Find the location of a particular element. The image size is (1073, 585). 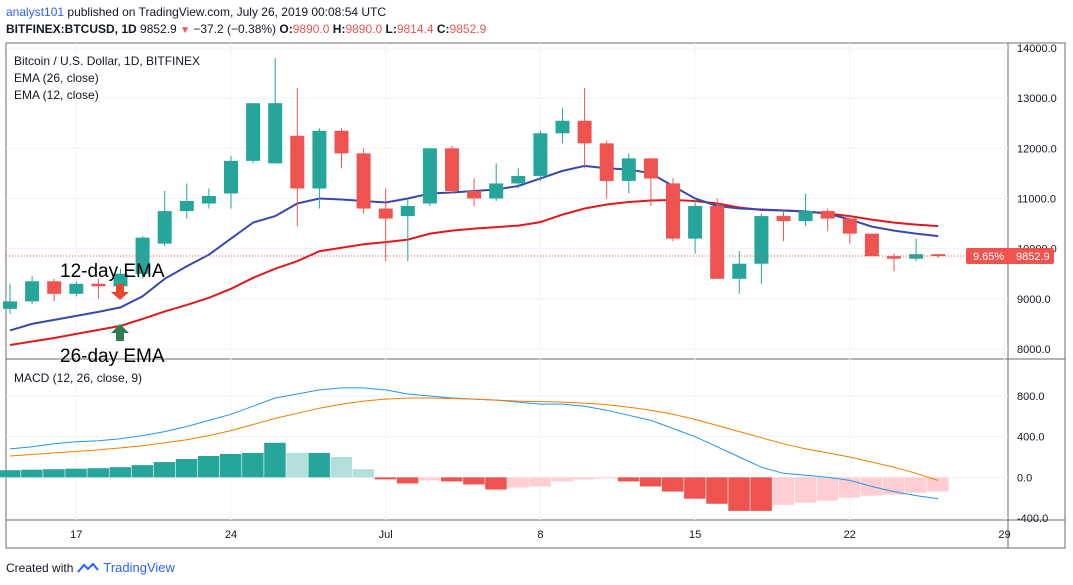

symbol-label: BITFINEX:BTCUSD, 1D is located at coordinates (71, 29).